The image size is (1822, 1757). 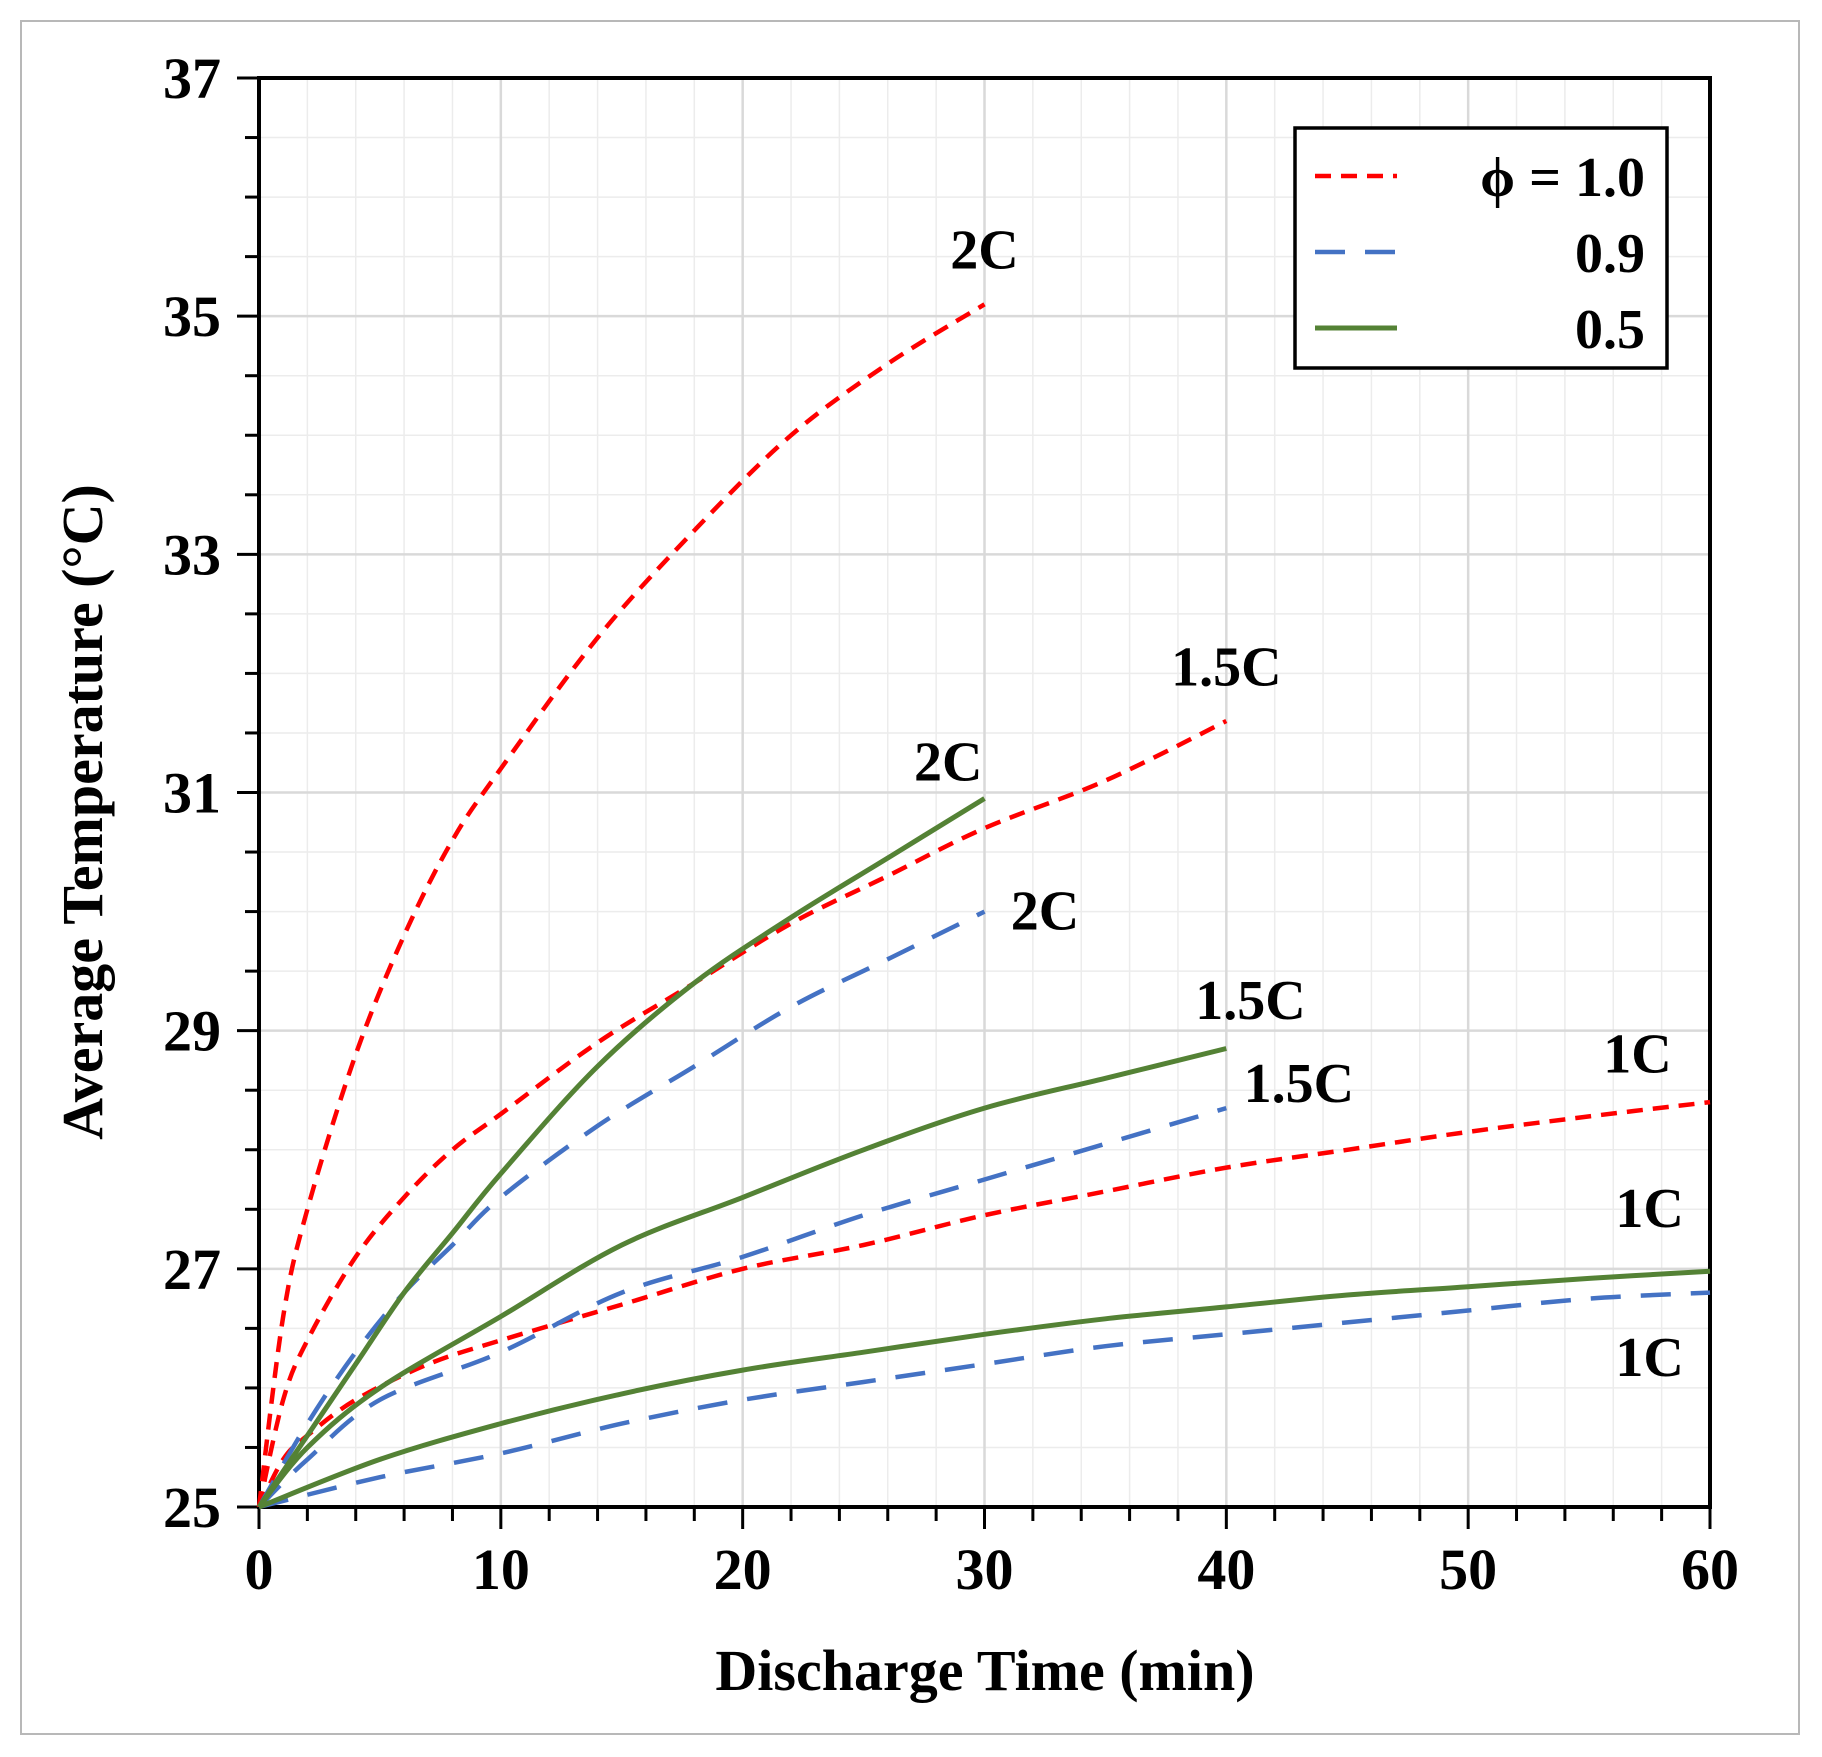 I want to click on series-line-phi-0-5-1-5c, so click(x=742, y=1277).